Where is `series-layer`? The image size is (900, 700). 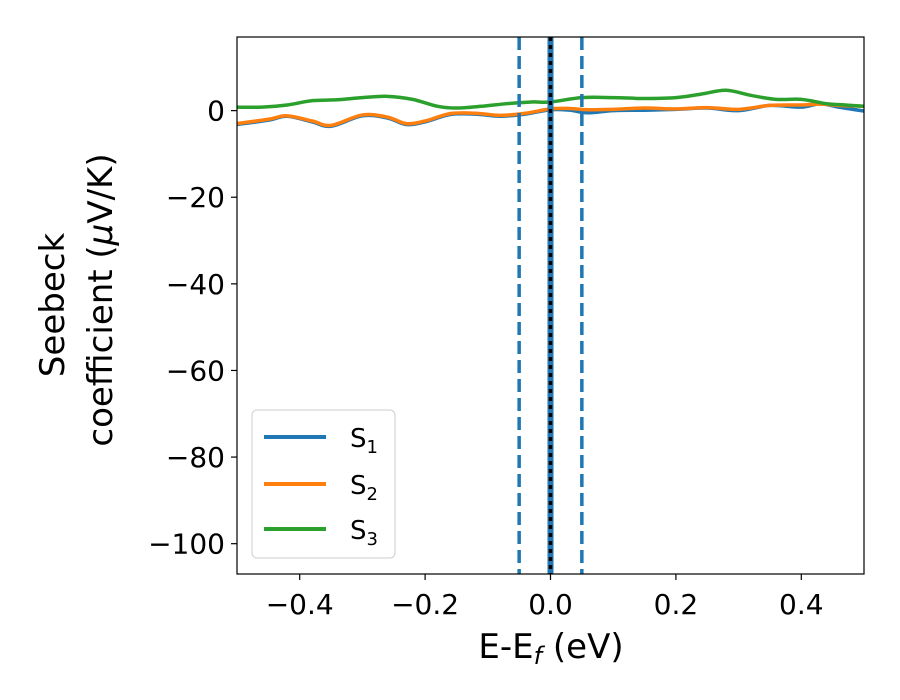 series-layer is located at coordinates (550, 108).